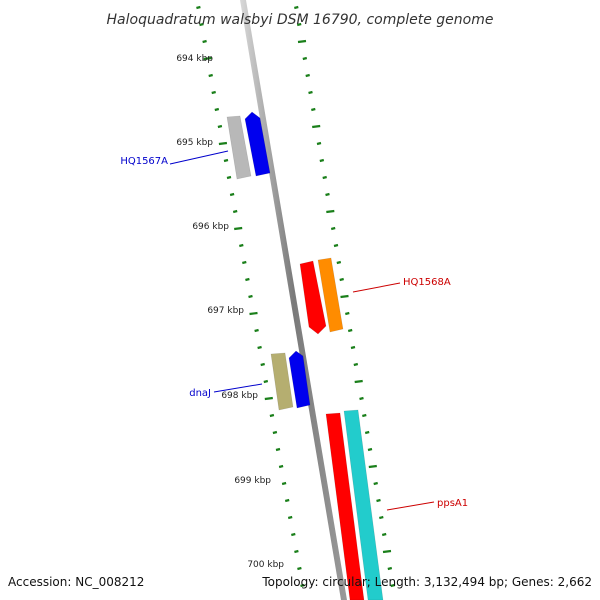  Describe the element at coordinates (76, 582) in the screenshot. I see `accession-text: Accession: NC_008212` at that location.